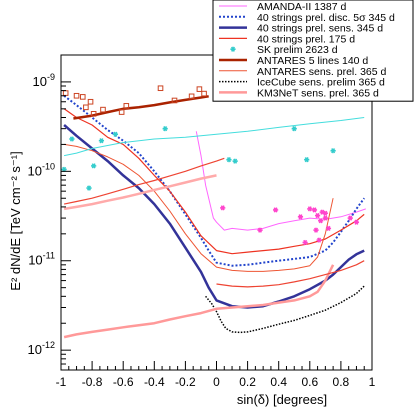  What do you see at coordinates (309, 382) in the screenshot?
I see `x-tick-label: 0.6` at bounding box center [309, 382].